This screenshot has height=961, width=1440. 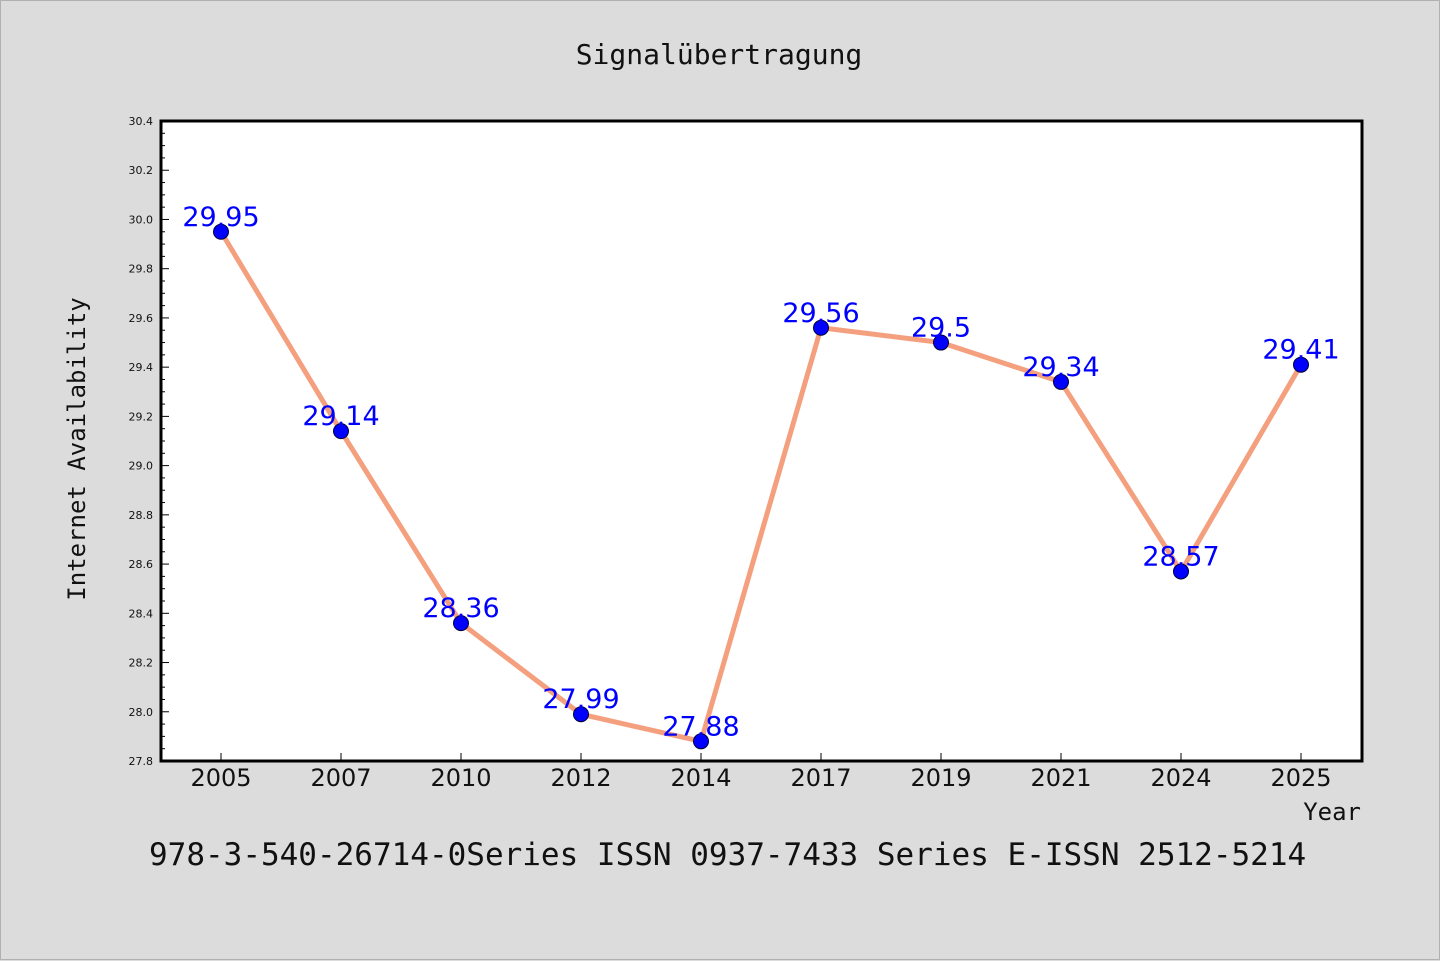 What do you see at coordinates (141, 416) in the screenshot?
I see `y-tick-label: 29.2` at bounding box center [141, 416].